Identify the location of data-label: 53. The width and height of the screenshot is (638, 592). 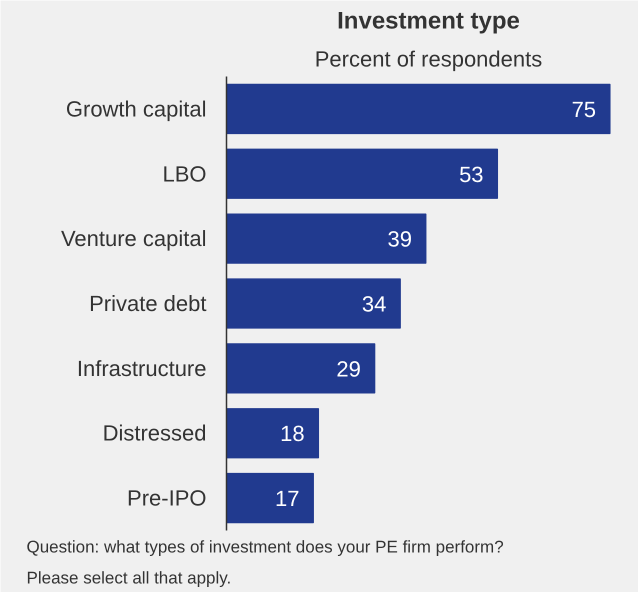
(471, 174).